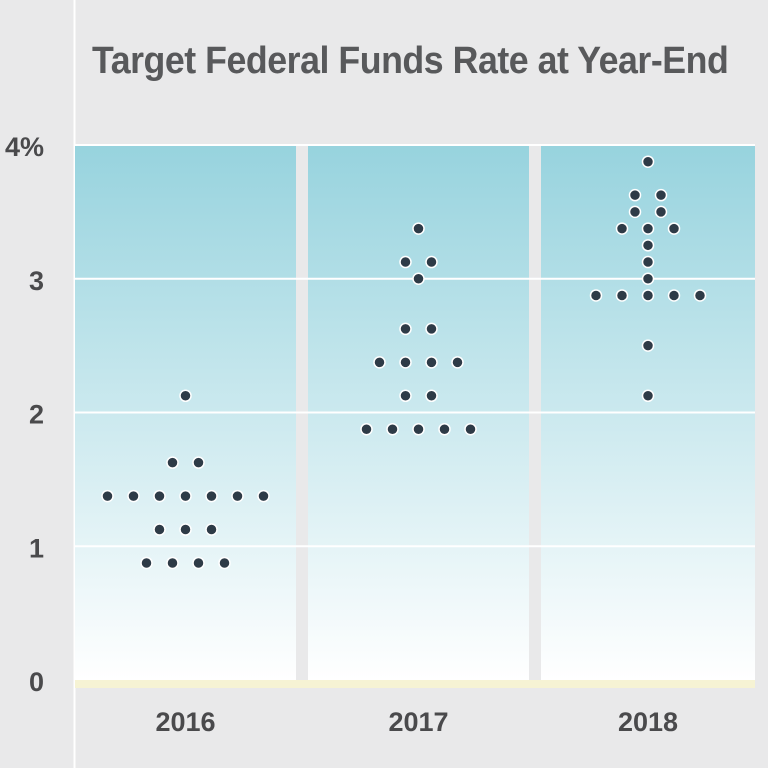 The width and height of the screenshot is (768, 768). I want to click on y-tick-label: 2, so click(36, 415).